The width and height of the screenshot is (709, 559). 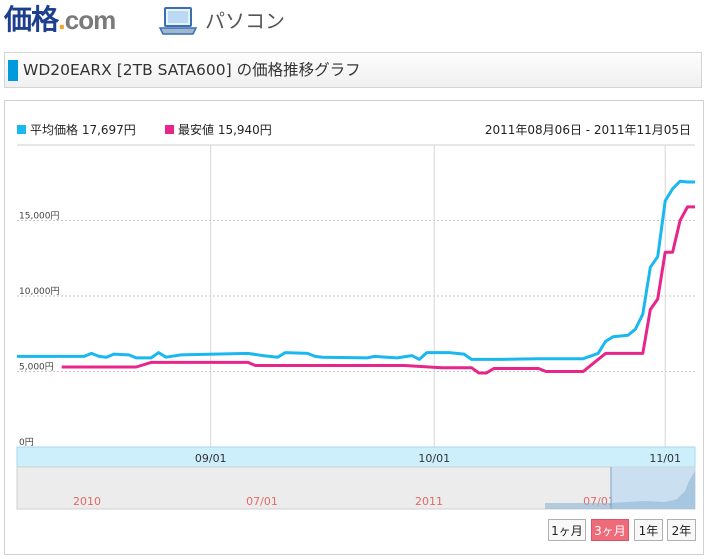 I want to click on range-1-month-button: 1ヶ月, so click(x=567, y=530).